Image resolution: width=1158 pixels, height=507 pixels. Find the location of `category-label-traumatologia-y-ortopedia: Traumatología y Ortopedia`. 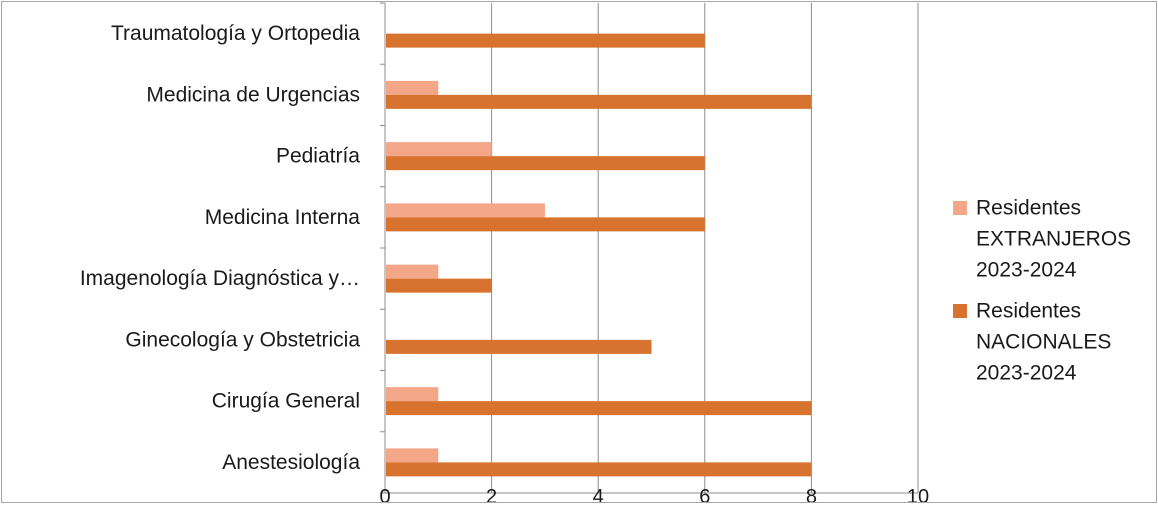

category-label-traumatologia-y-ortopedia: Traumatología y Ortopedia is located at coordinates (235, 33).